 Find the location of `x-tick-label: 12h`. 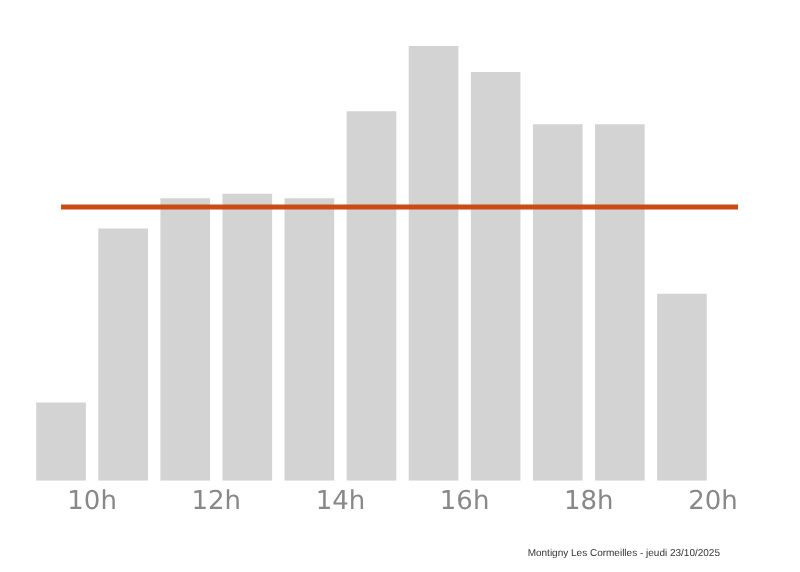

x-tick-label: 12h is located at coordinates (216, 502).